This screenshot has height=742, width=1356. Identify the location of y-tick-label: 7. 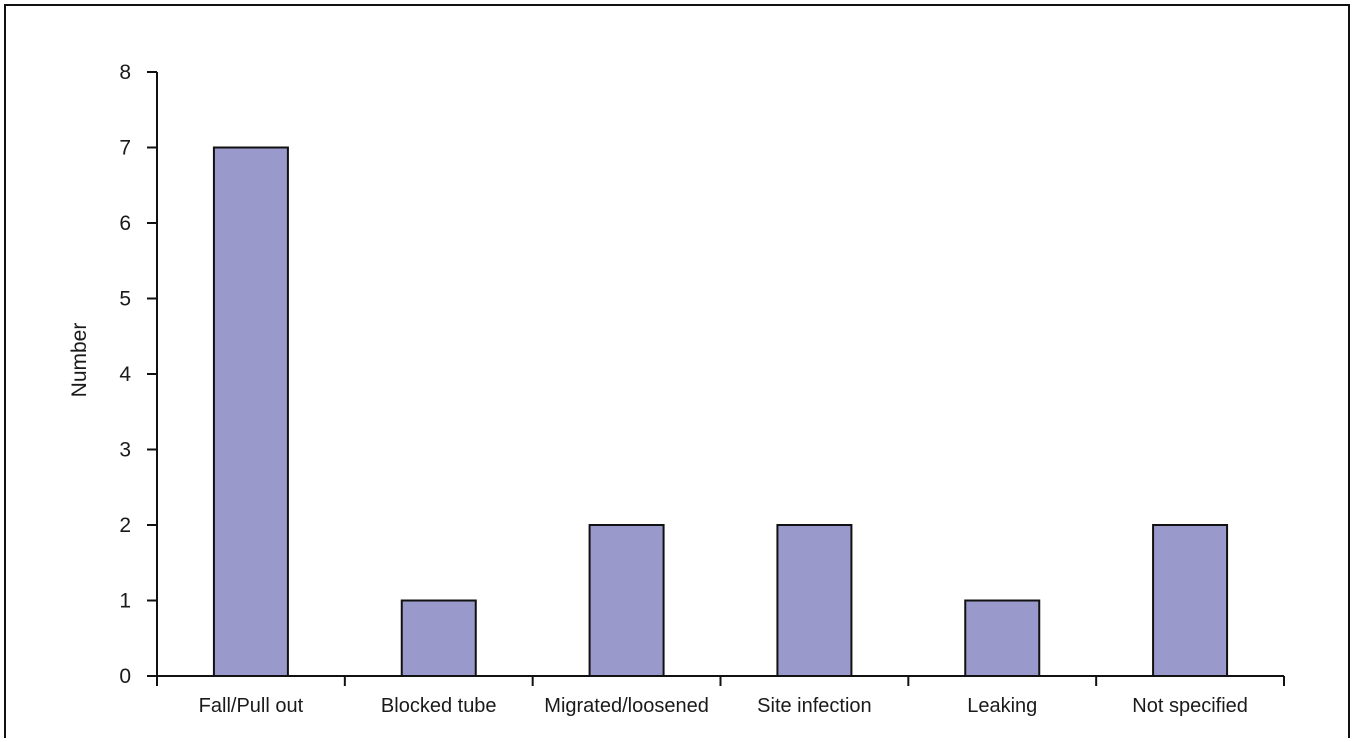
(125, 148).